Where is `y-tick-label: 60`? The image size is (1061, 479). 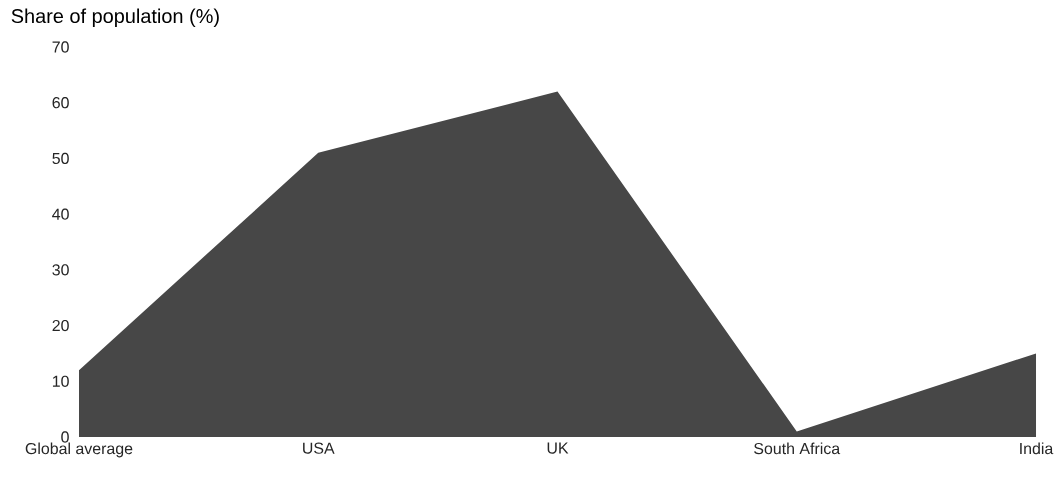
y-tick-label: 60 is located at coordinates (60, 103).